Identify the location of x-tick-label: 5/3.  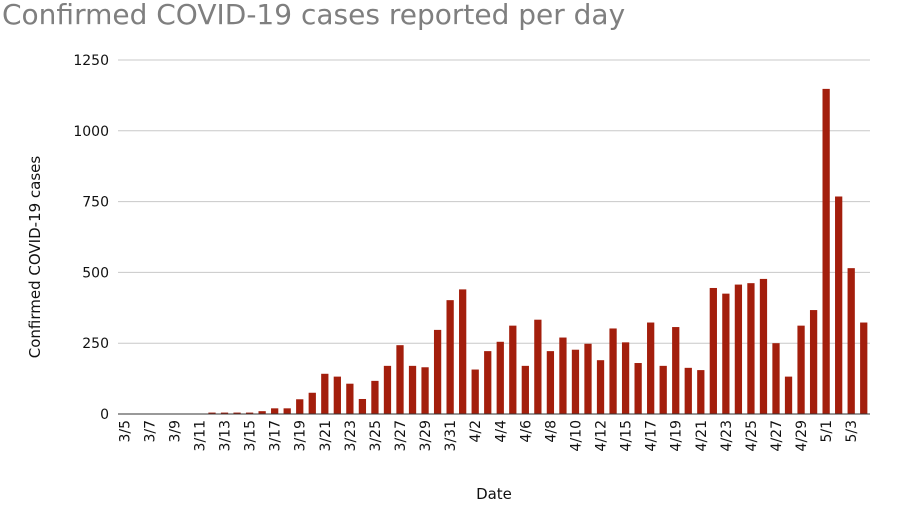
(852, 431).